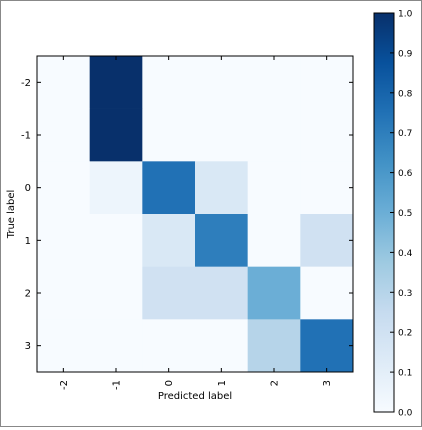  What do you see at coordinates (405, 374) in the screenshot?
I see `colorbar-tick-label: 0.1` at bounding box center [405, 374].